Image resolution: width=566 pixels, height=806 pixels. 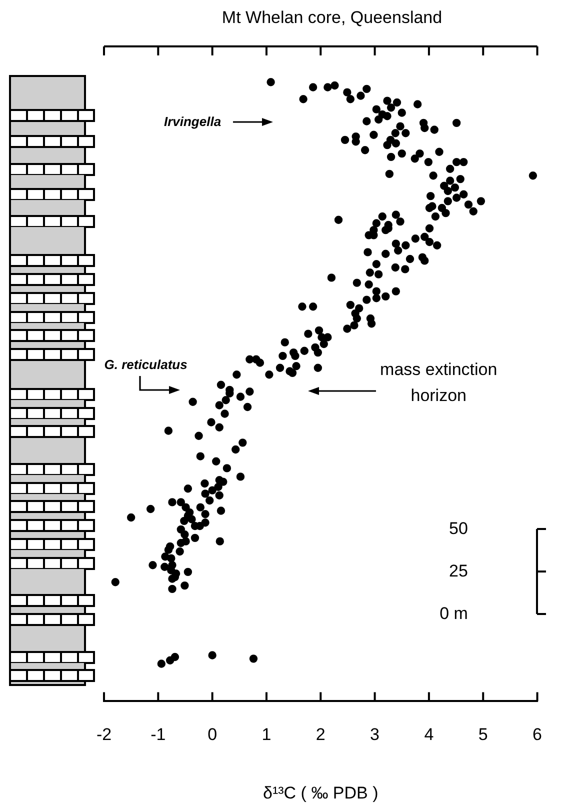 What do you see at coordinates (458, 571) in the screenshot?
I see `y-tick-label: 25` at bounding box center [458, 571].